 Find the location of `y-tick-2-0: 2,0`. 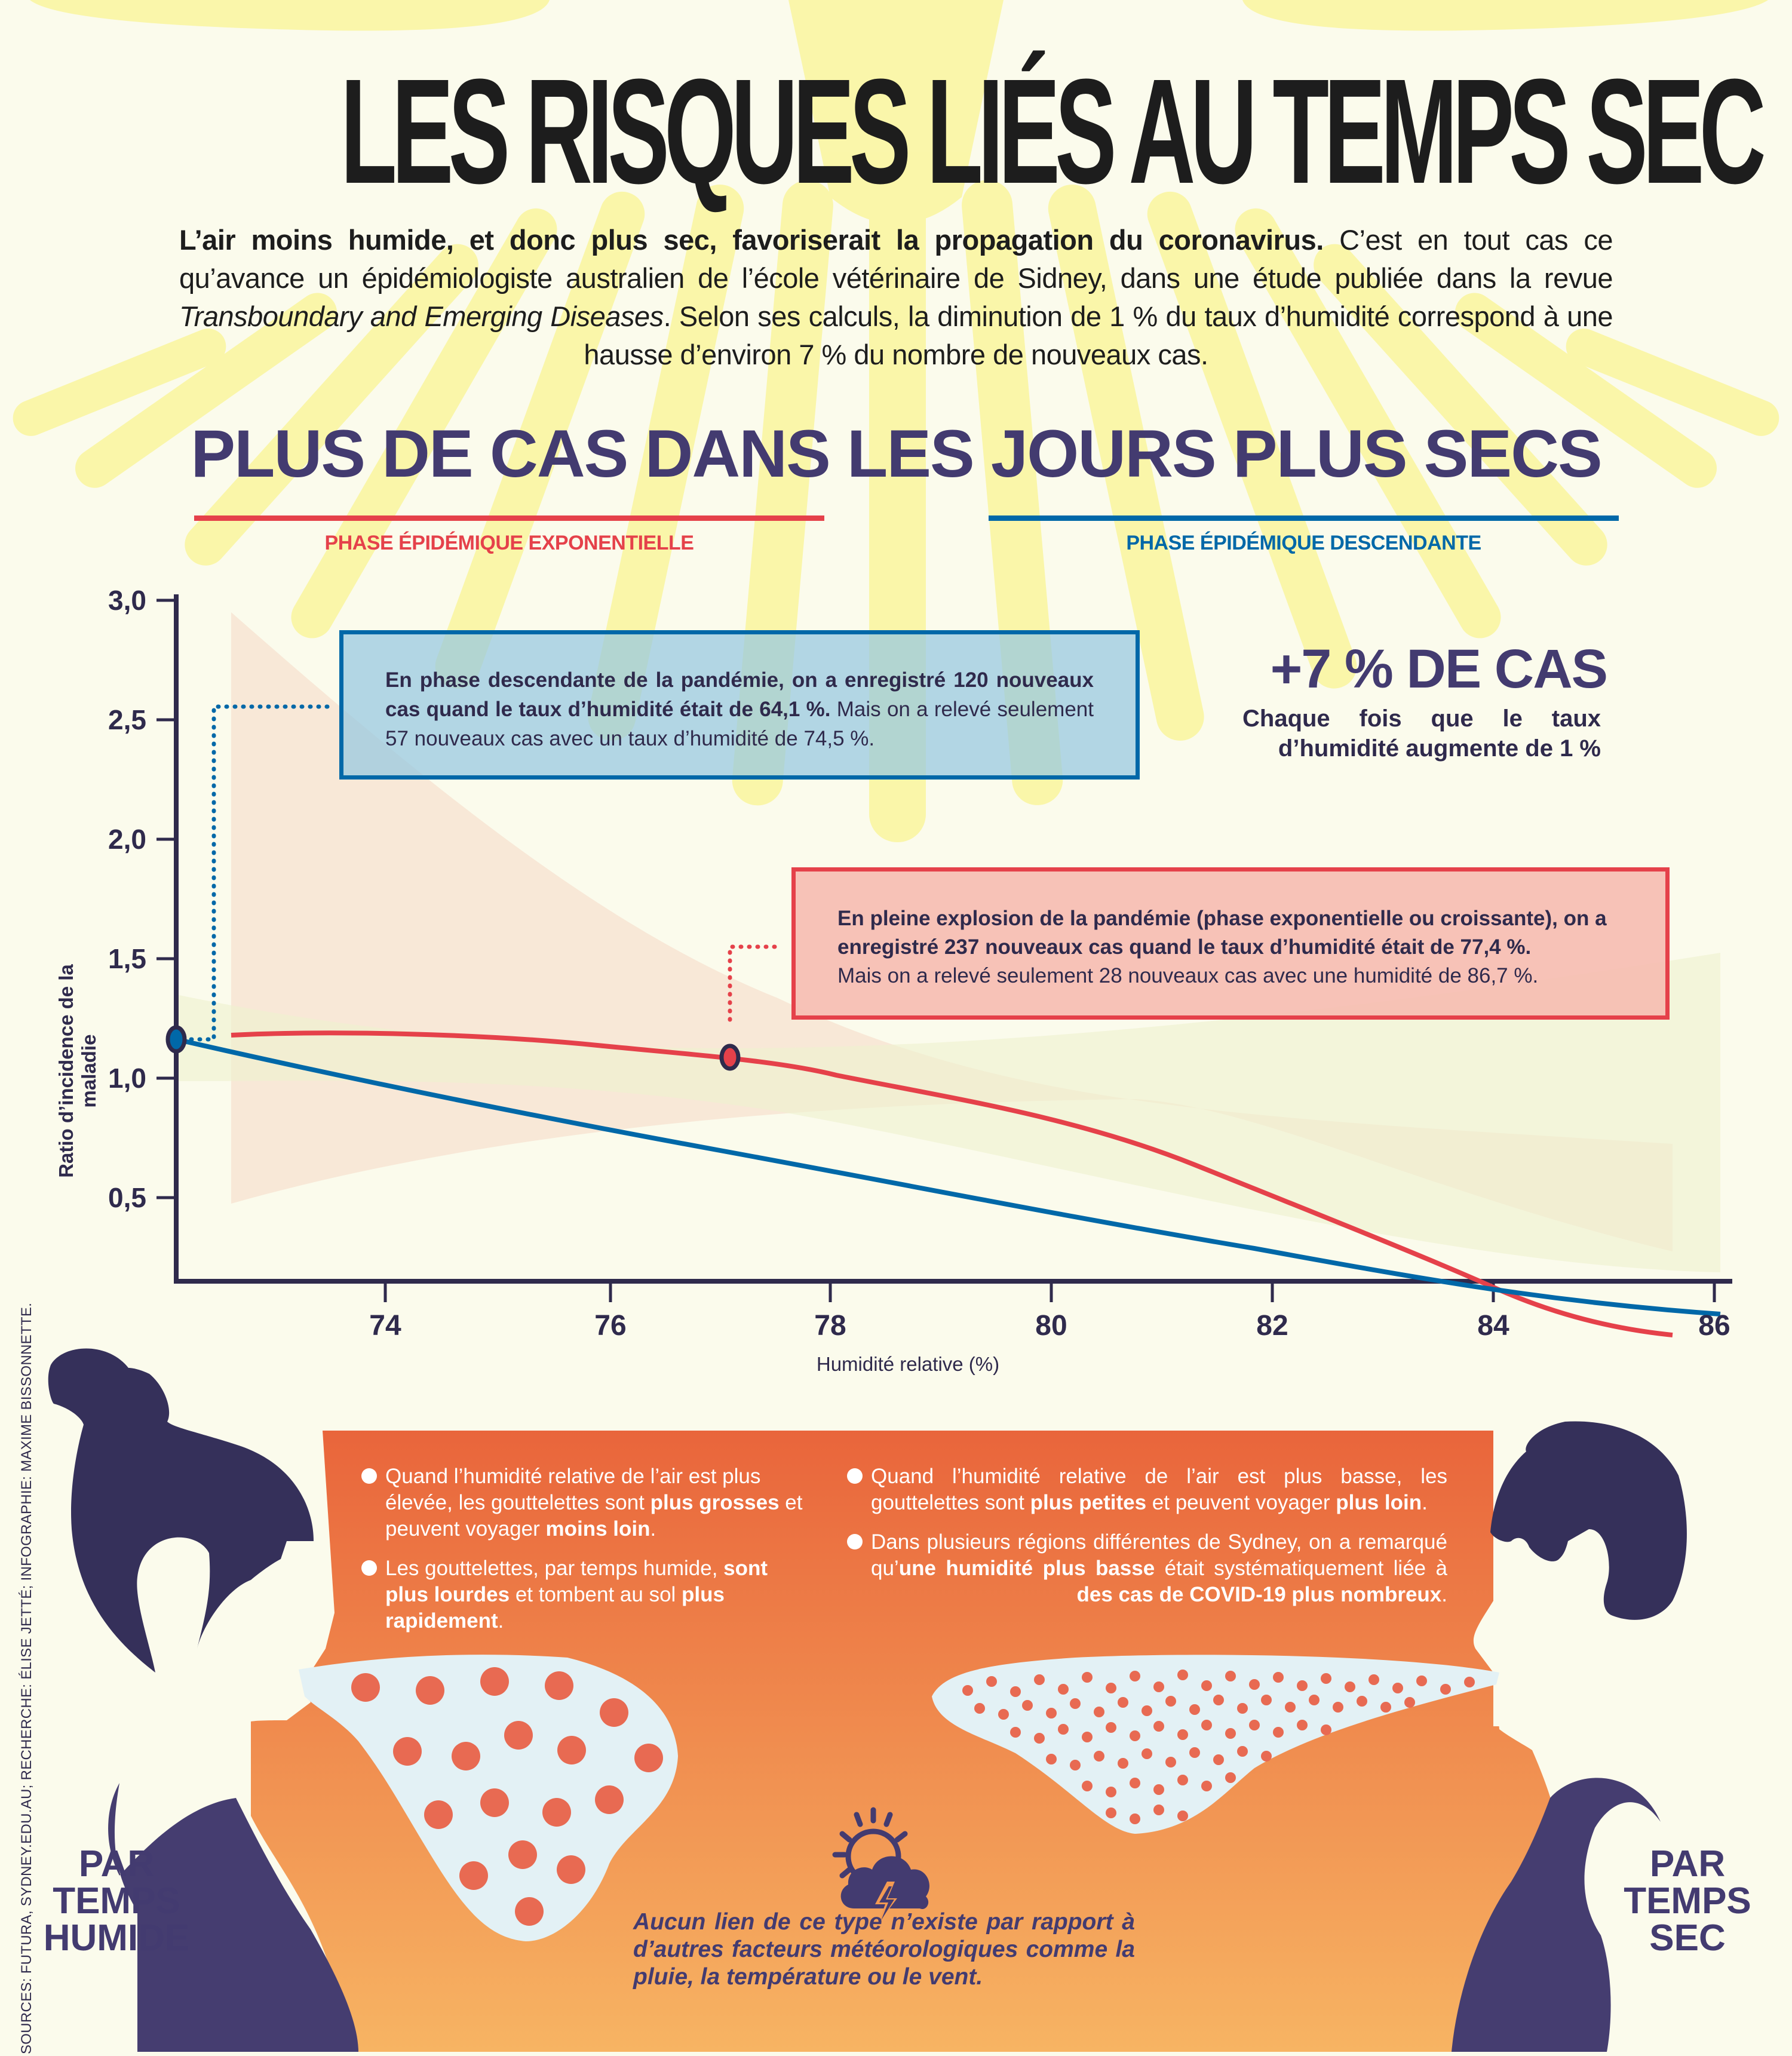

y-tick-2-0: 2,0 is located at coordinates (127, 839).